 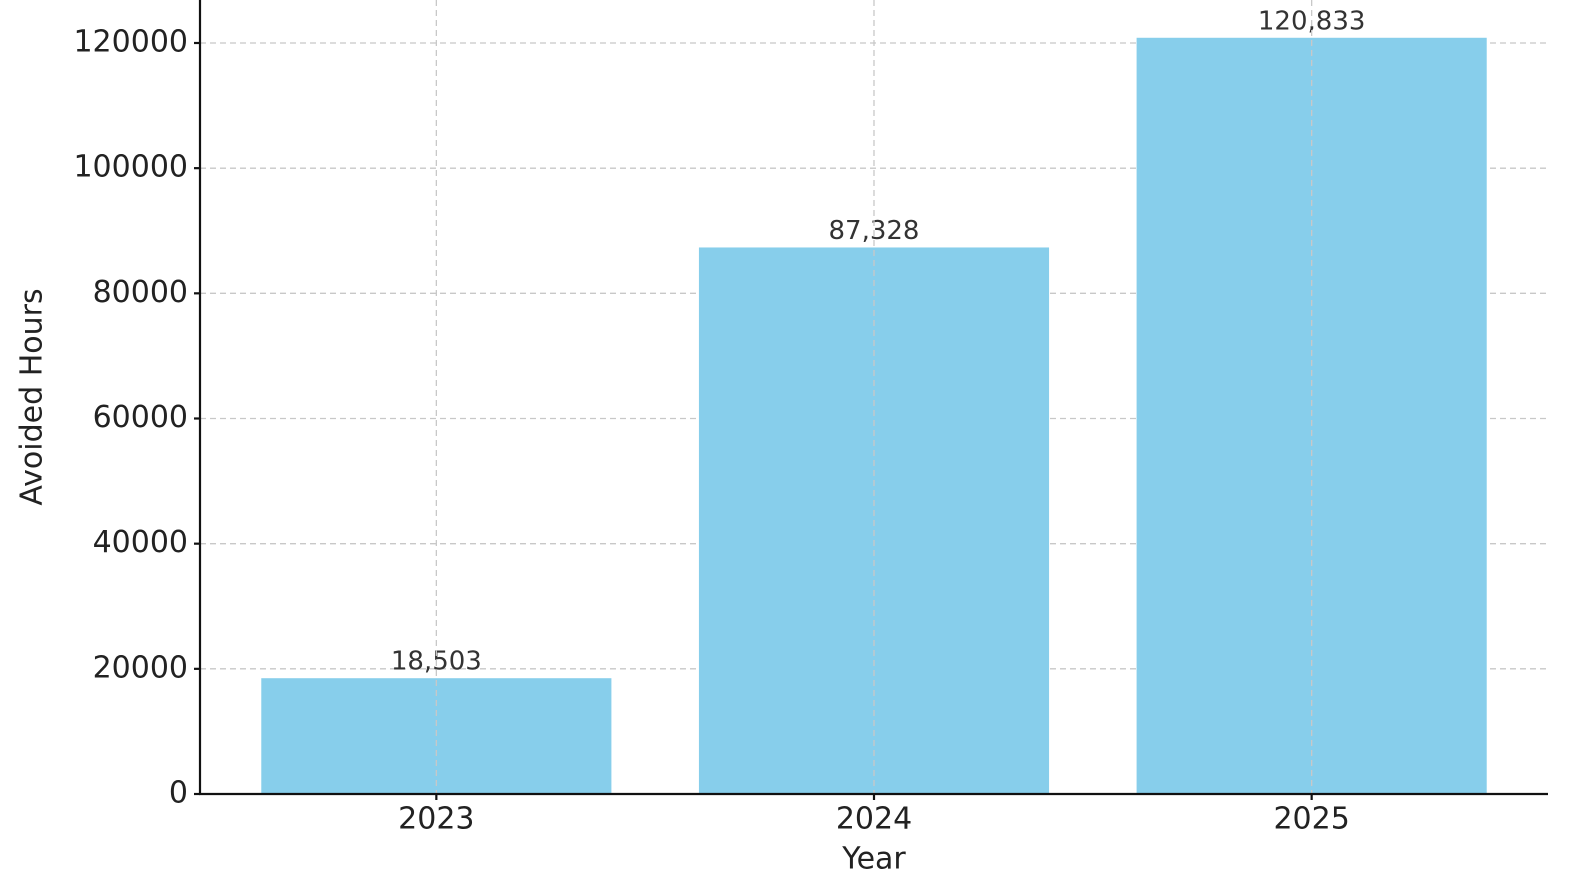 I want to click on y-tick-label: 0, so click(x=178, y=793).